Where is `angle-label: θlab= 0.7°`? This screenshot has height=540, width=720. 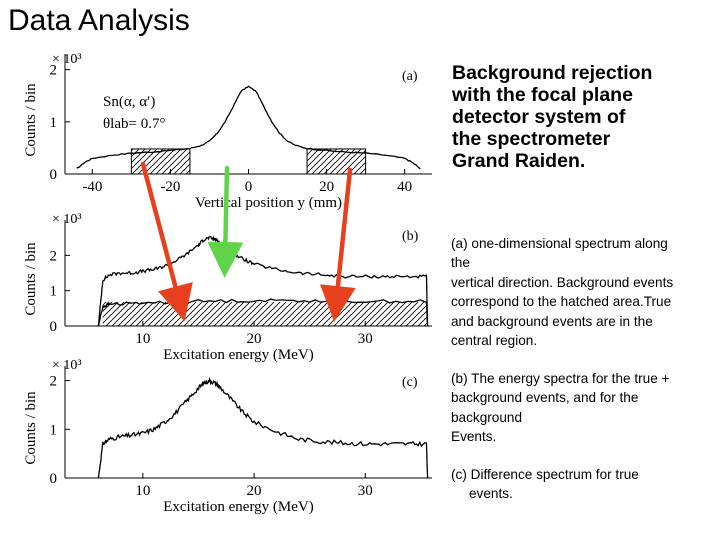 angle-label: θlab= 0.7° is located at coordinates (134, 124).